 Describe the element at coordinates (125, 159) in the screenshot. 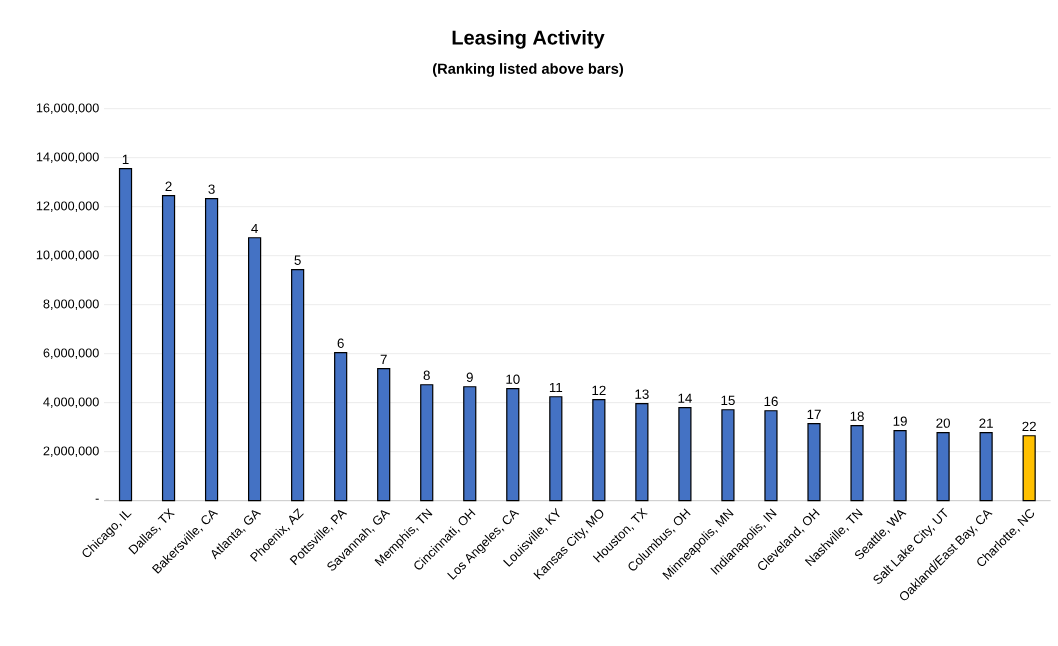

I see `annotation: 1` at that location.